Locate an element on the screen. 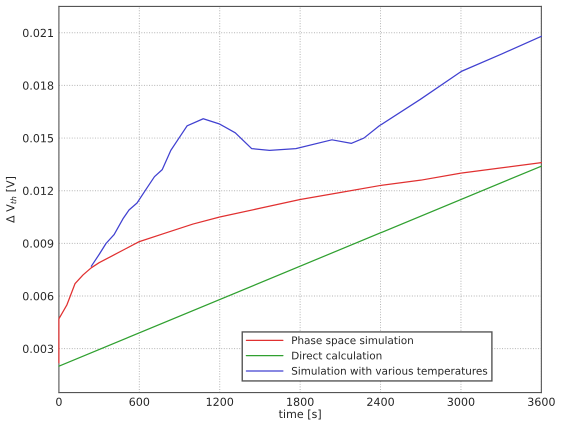 This screenshot has height=429, width=561. legend-label: Simulation with various temperatures is located at coordinates (390, 371).